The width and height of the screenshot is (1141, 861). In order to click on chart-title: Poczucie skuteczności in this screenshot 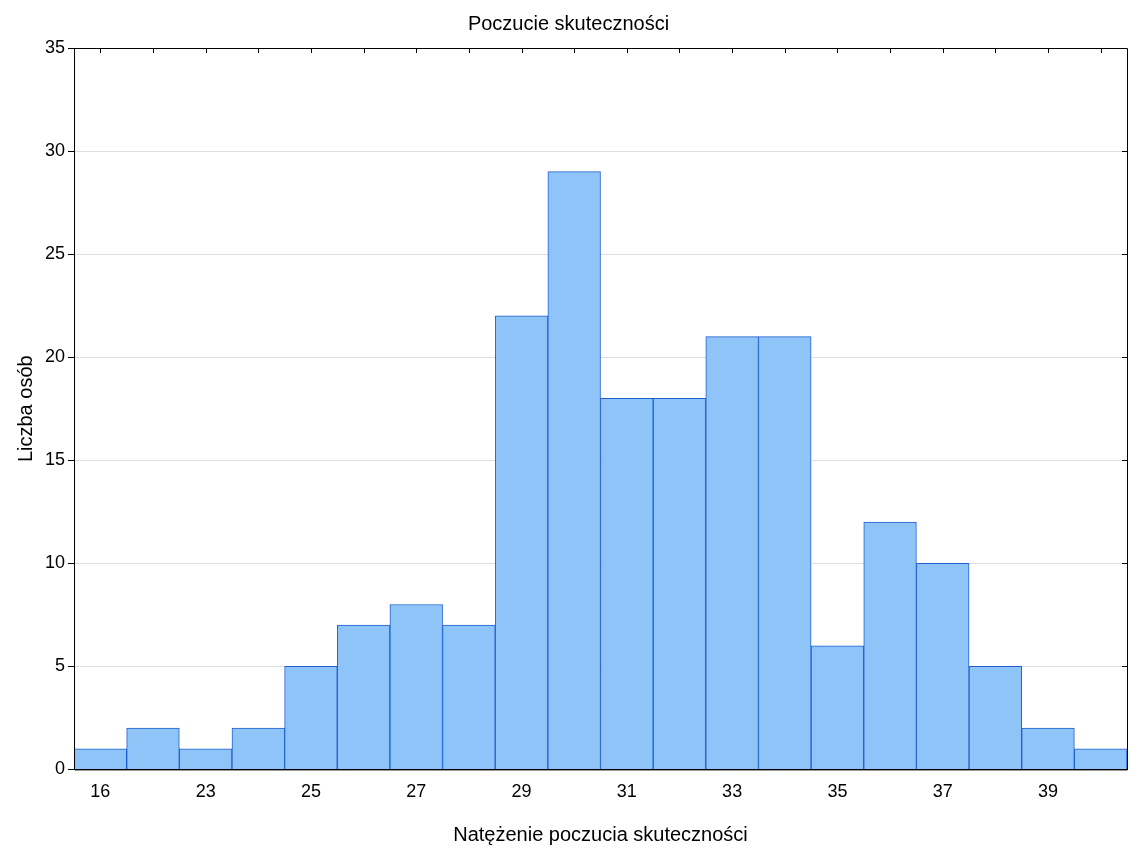, I will do `click(568, 22)`.